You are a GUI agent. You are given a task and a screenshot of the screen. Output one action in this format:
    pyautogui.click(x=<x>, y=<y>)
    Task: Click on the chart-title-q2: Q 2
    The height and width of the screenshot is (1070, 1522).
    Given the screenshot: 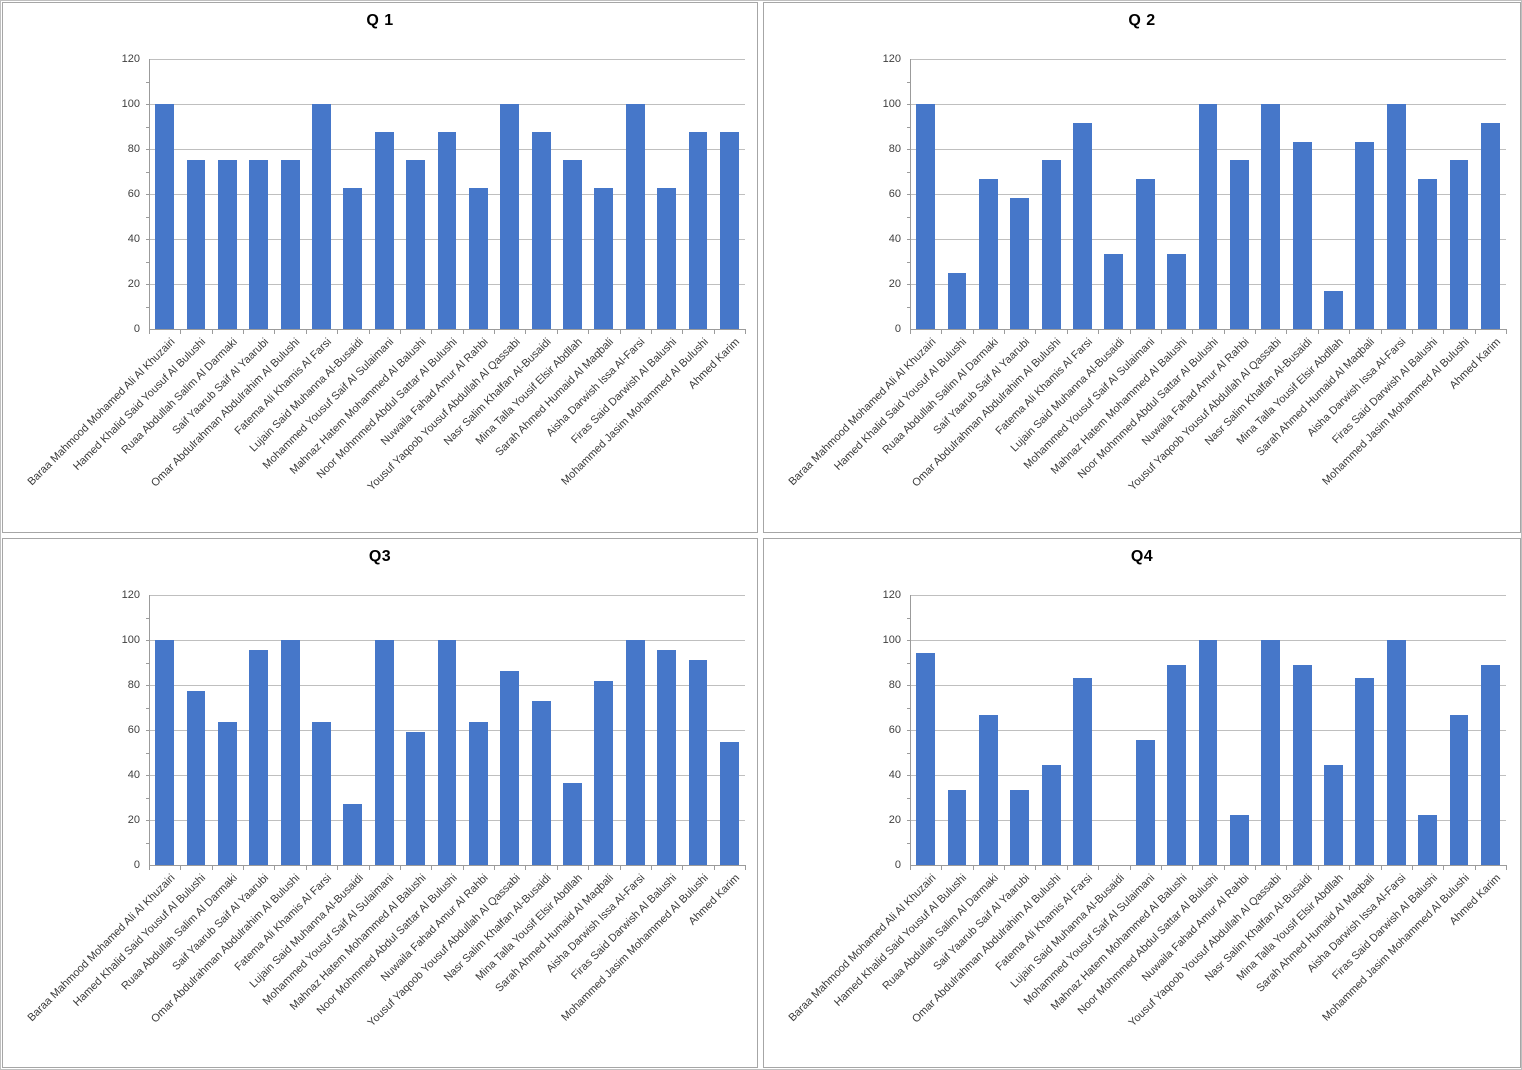 What is the action you would take?
    pyautogui.click(x=1142, y=20)
    